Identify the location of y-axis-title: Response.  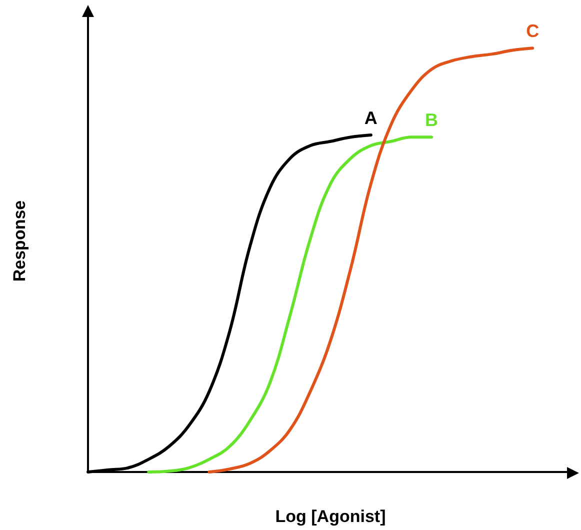
(19, 241).